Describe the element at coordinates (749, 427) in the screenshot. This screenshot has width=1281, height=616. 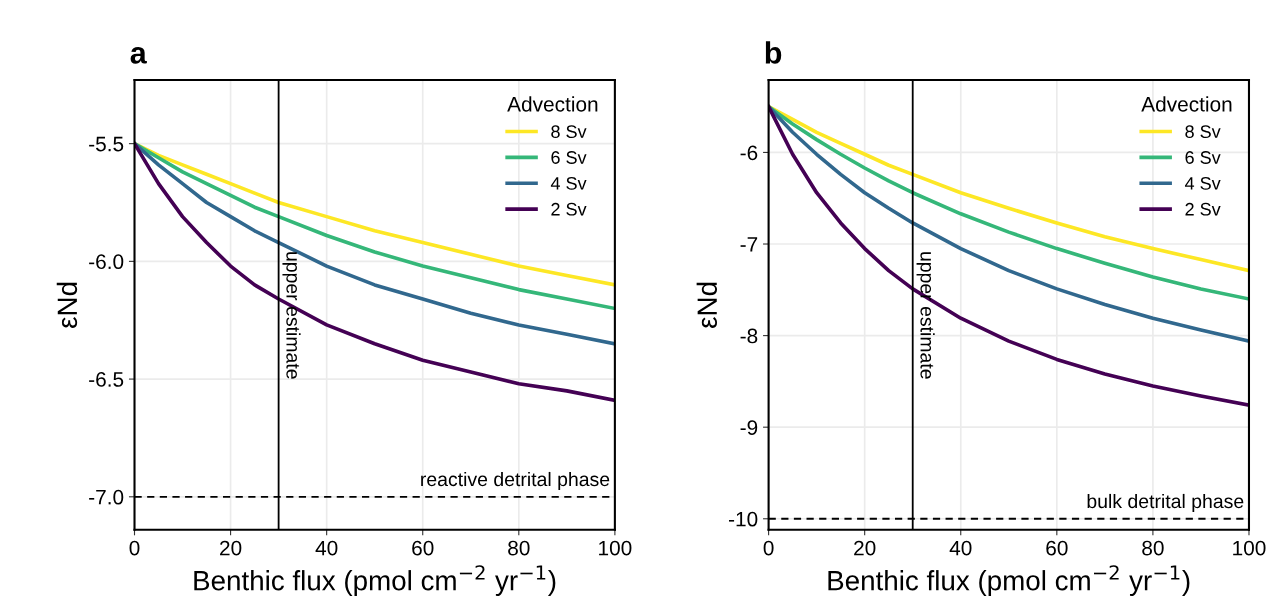
I see `y-tick-label: -9` at that location.